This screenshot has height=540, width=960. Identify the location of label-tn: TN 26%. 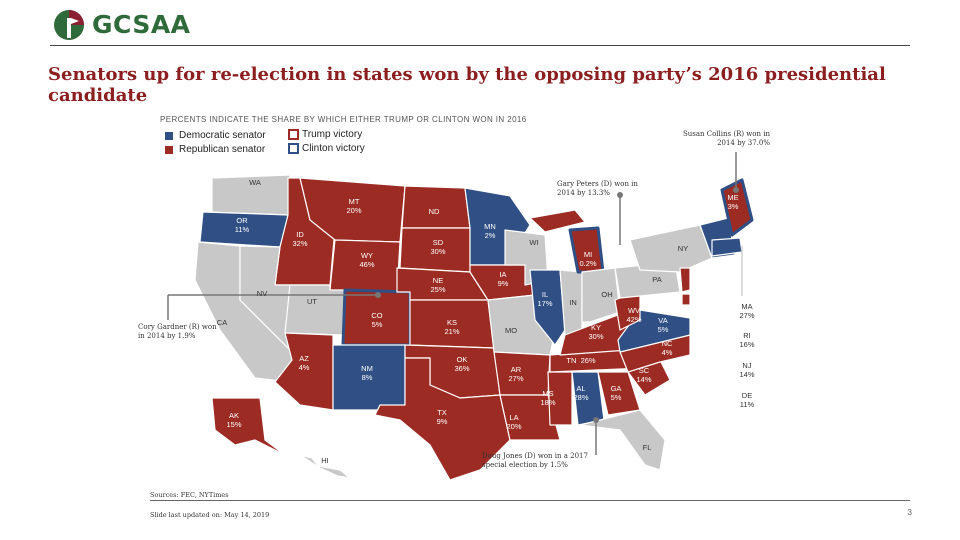
(581, 360).